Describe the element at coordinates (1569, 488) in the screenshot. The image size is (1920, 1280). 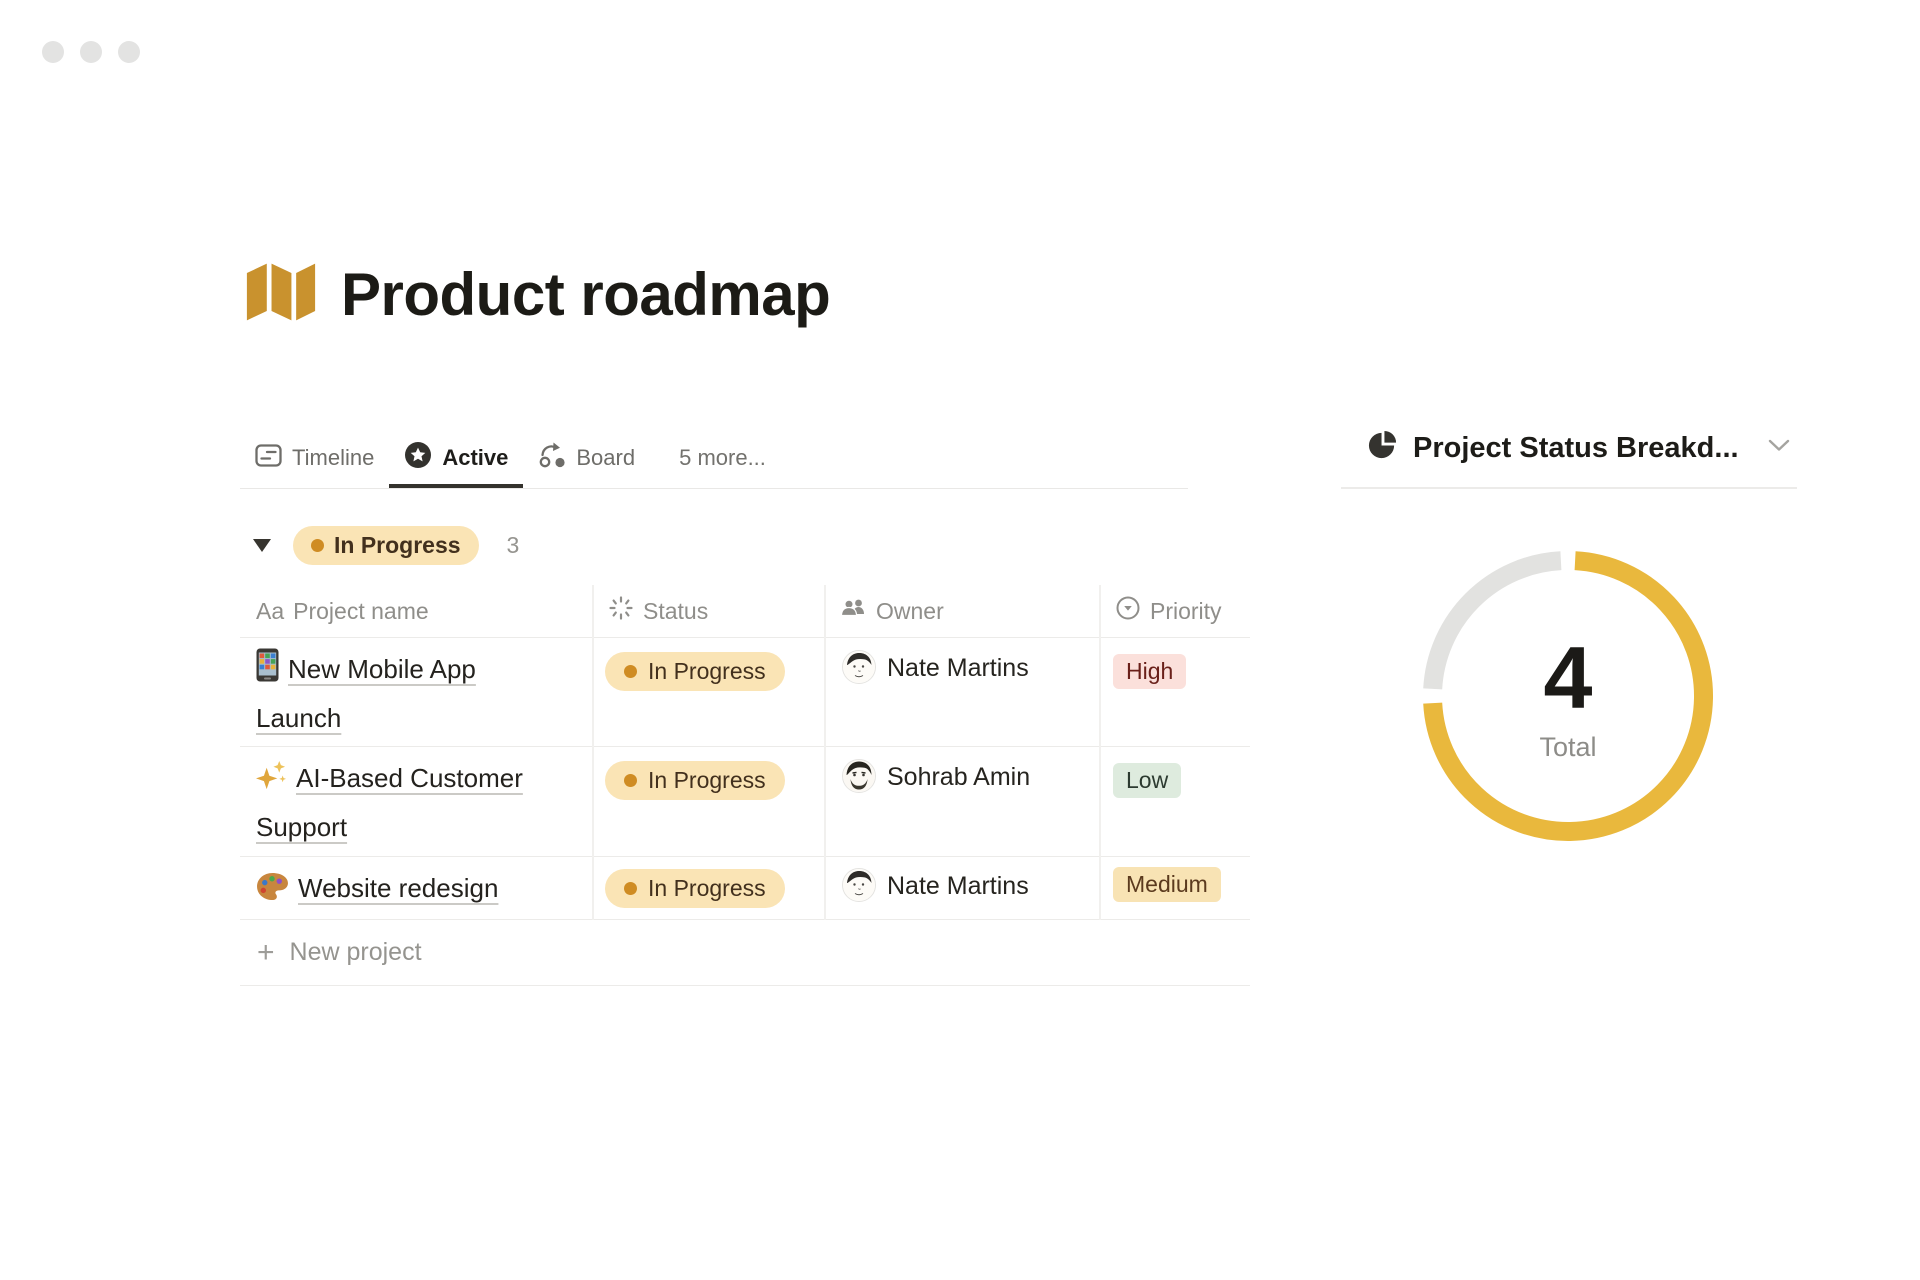
I see `panel-divider` at that location.